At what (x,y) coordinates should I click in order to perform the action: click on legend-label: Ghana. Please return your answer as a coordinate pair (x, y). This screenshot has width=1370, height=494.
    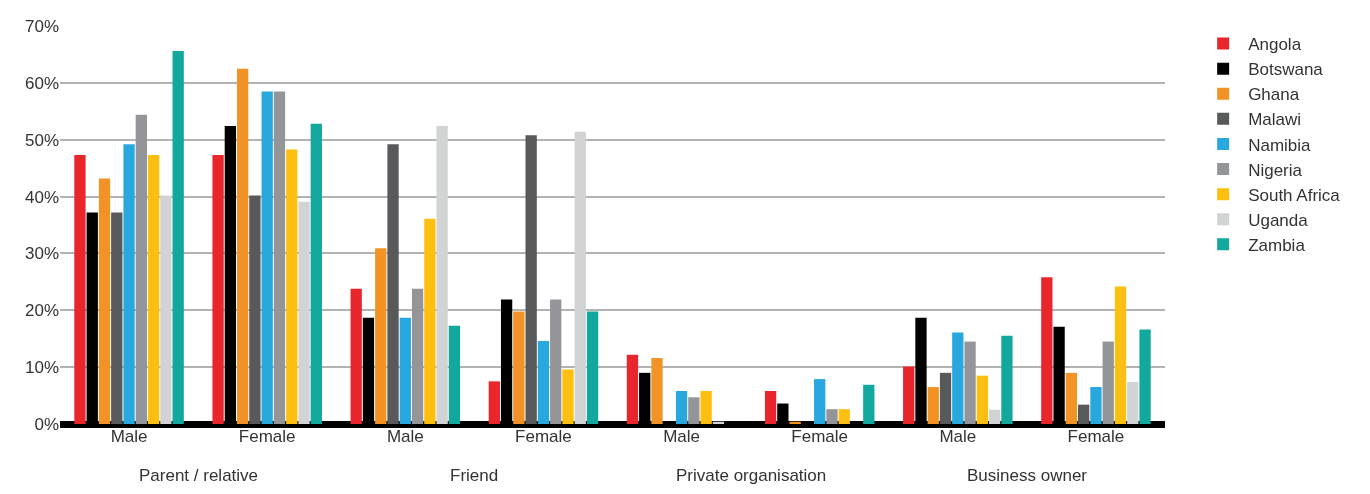
    Looking at the image, I should click on (1274, 95).